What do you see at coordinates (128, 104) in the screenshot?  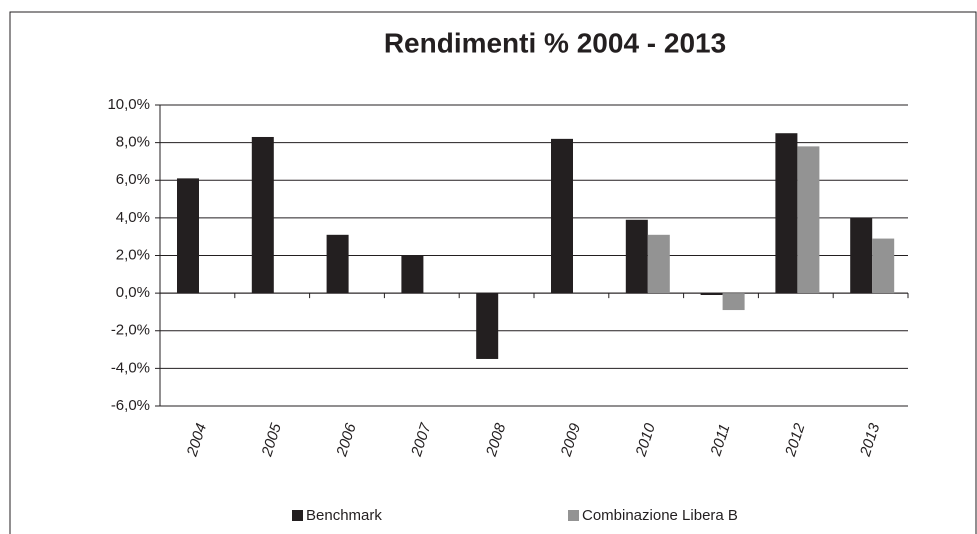 I see `y-tick-label: 10,0%` at bounding box center [128, 104].